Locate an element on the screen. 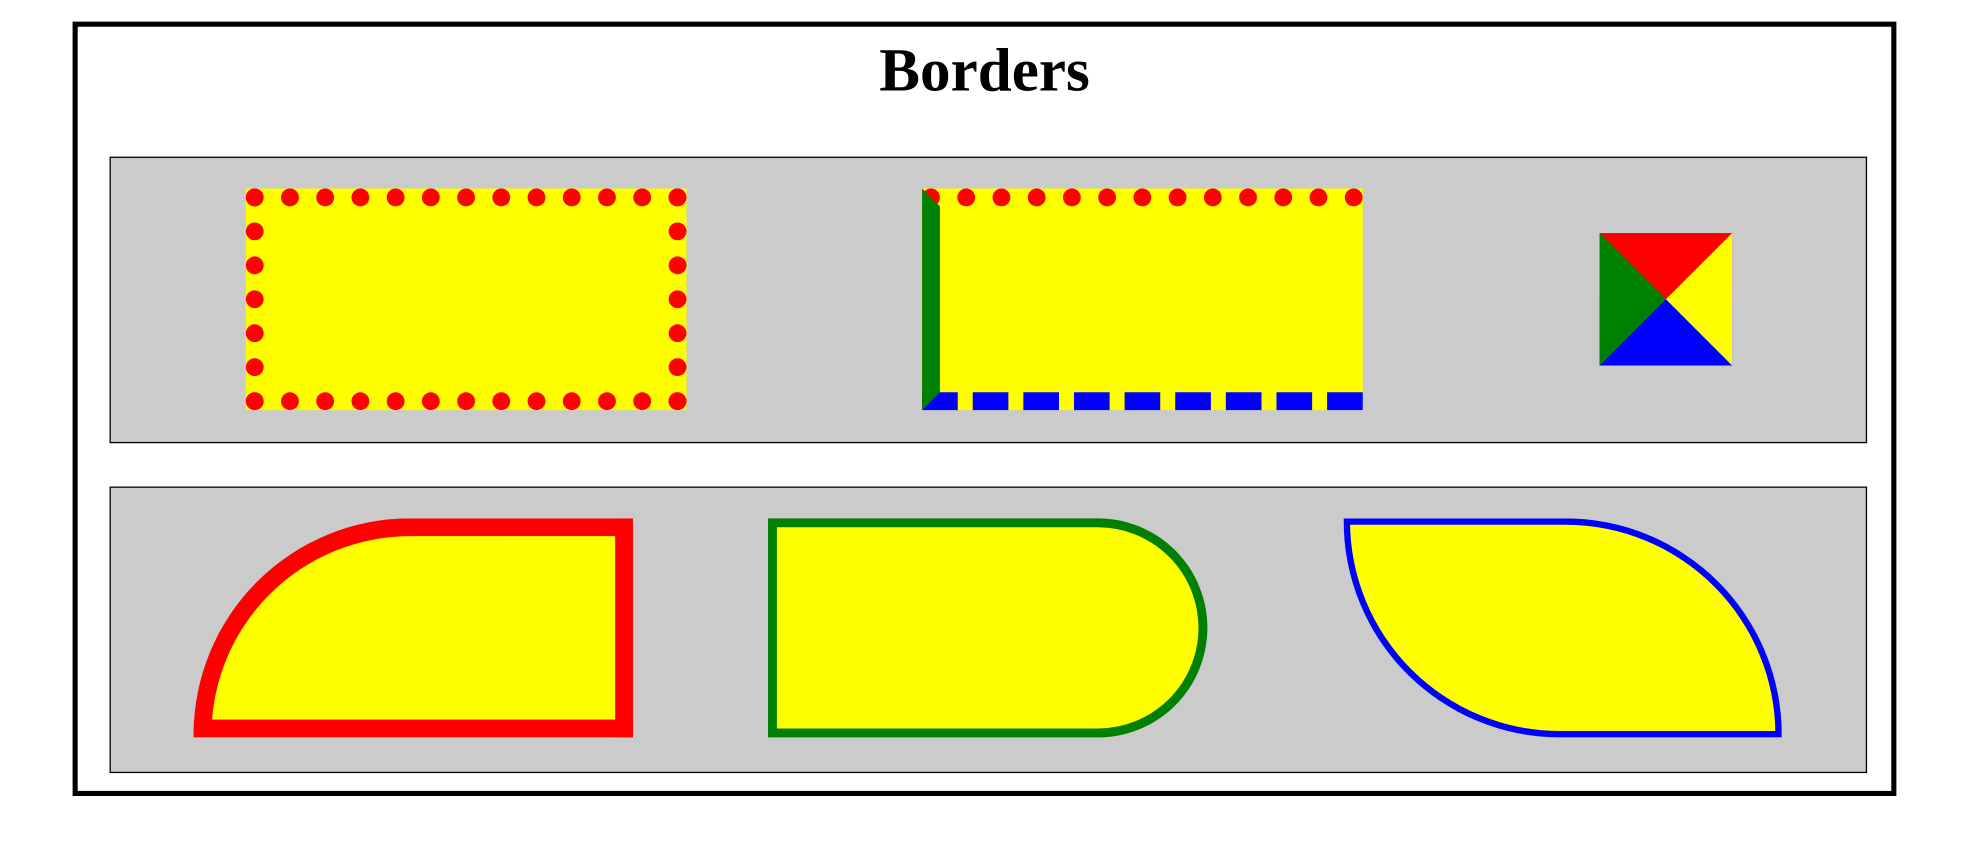 This screenshot has width=1969, height=867. dotted-box is located at coordinates (466, 299).